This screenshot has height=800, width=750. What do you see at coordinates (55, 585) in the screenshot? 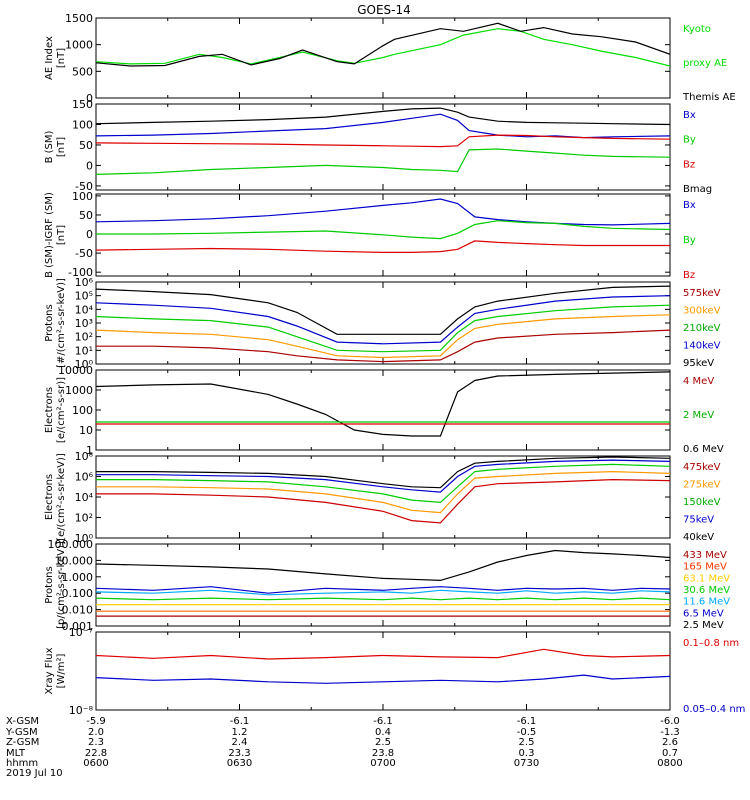
I see `y-axis-label: Protons[p/(cm²-s-sr-keV)]` at bounding box center [55, 585].